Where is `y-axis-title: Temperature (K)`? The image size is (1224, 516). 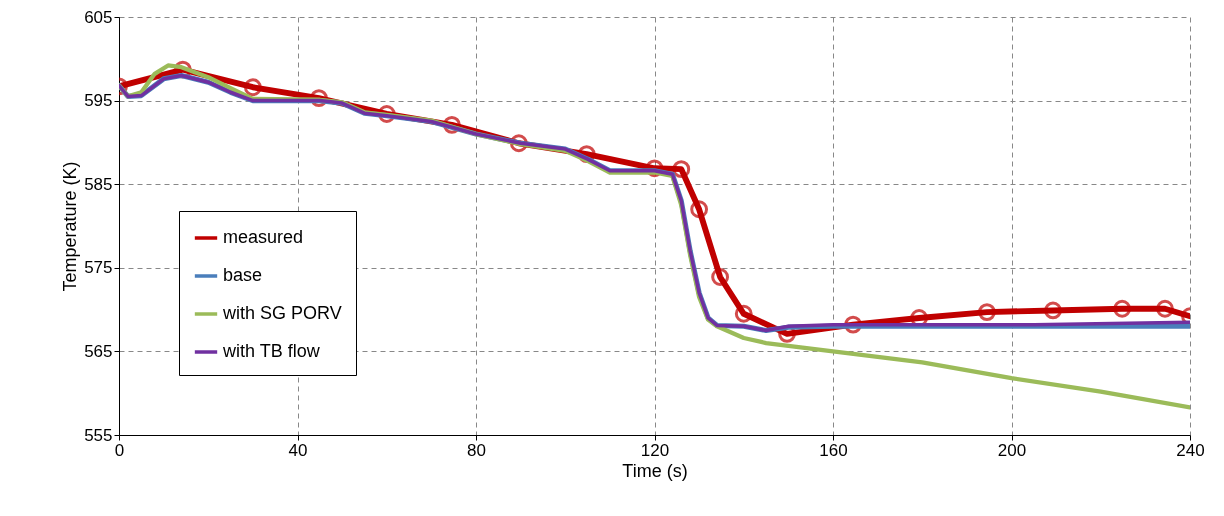 y-axis-title: Temperature (K) is located at coordinates (70, 226).